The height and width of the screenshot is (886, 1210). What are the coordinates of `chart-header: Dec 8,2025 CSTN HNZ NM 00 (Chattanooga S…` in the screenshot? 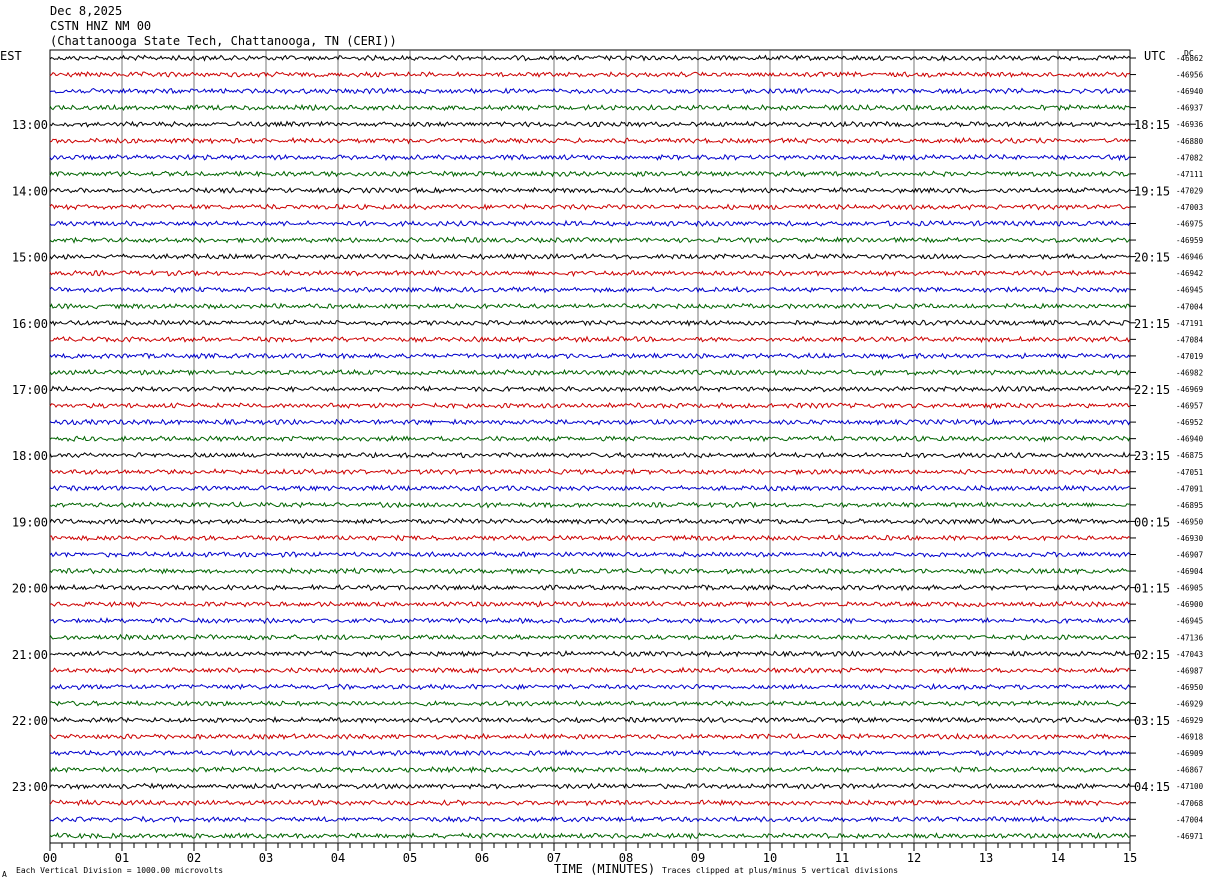 It's located at (223, 26).